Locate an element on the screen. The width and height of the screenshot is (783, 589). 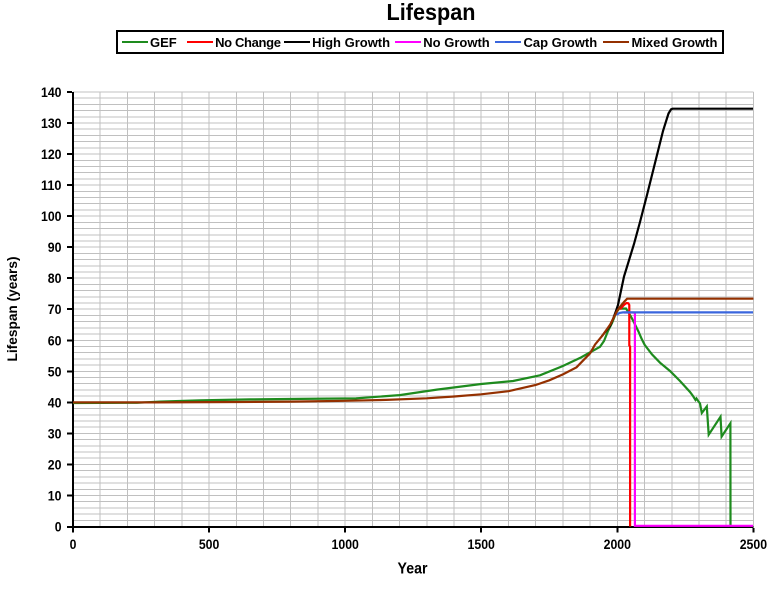
svg-text: 10 is located at coordinates (55, 496).